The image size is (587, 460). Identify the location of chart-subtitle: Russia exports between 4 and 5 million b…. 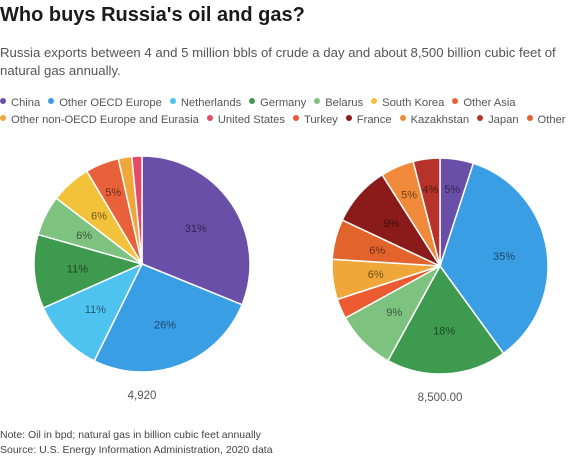
(278, 61).